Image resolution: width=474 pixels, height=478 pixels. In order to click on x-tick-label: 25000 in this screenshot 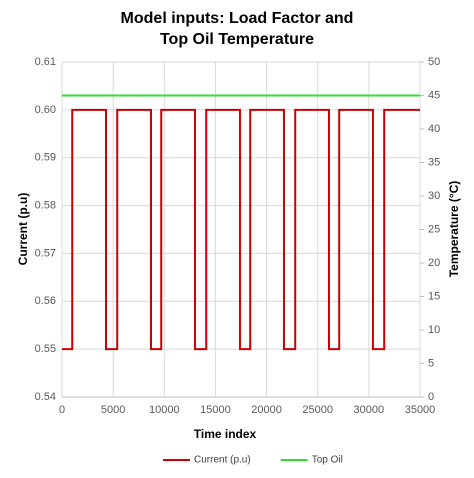, I will do `click(317, 410)`.